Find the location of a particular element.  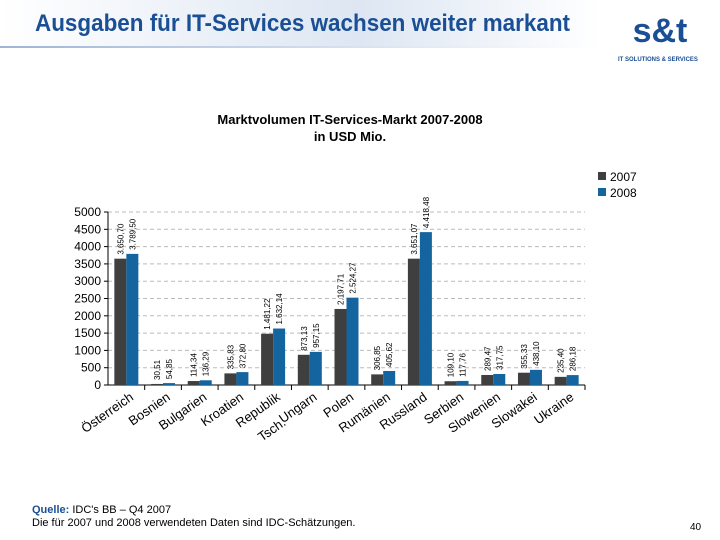

y-tick-label: 1500 is located at coordinates (87, 333).